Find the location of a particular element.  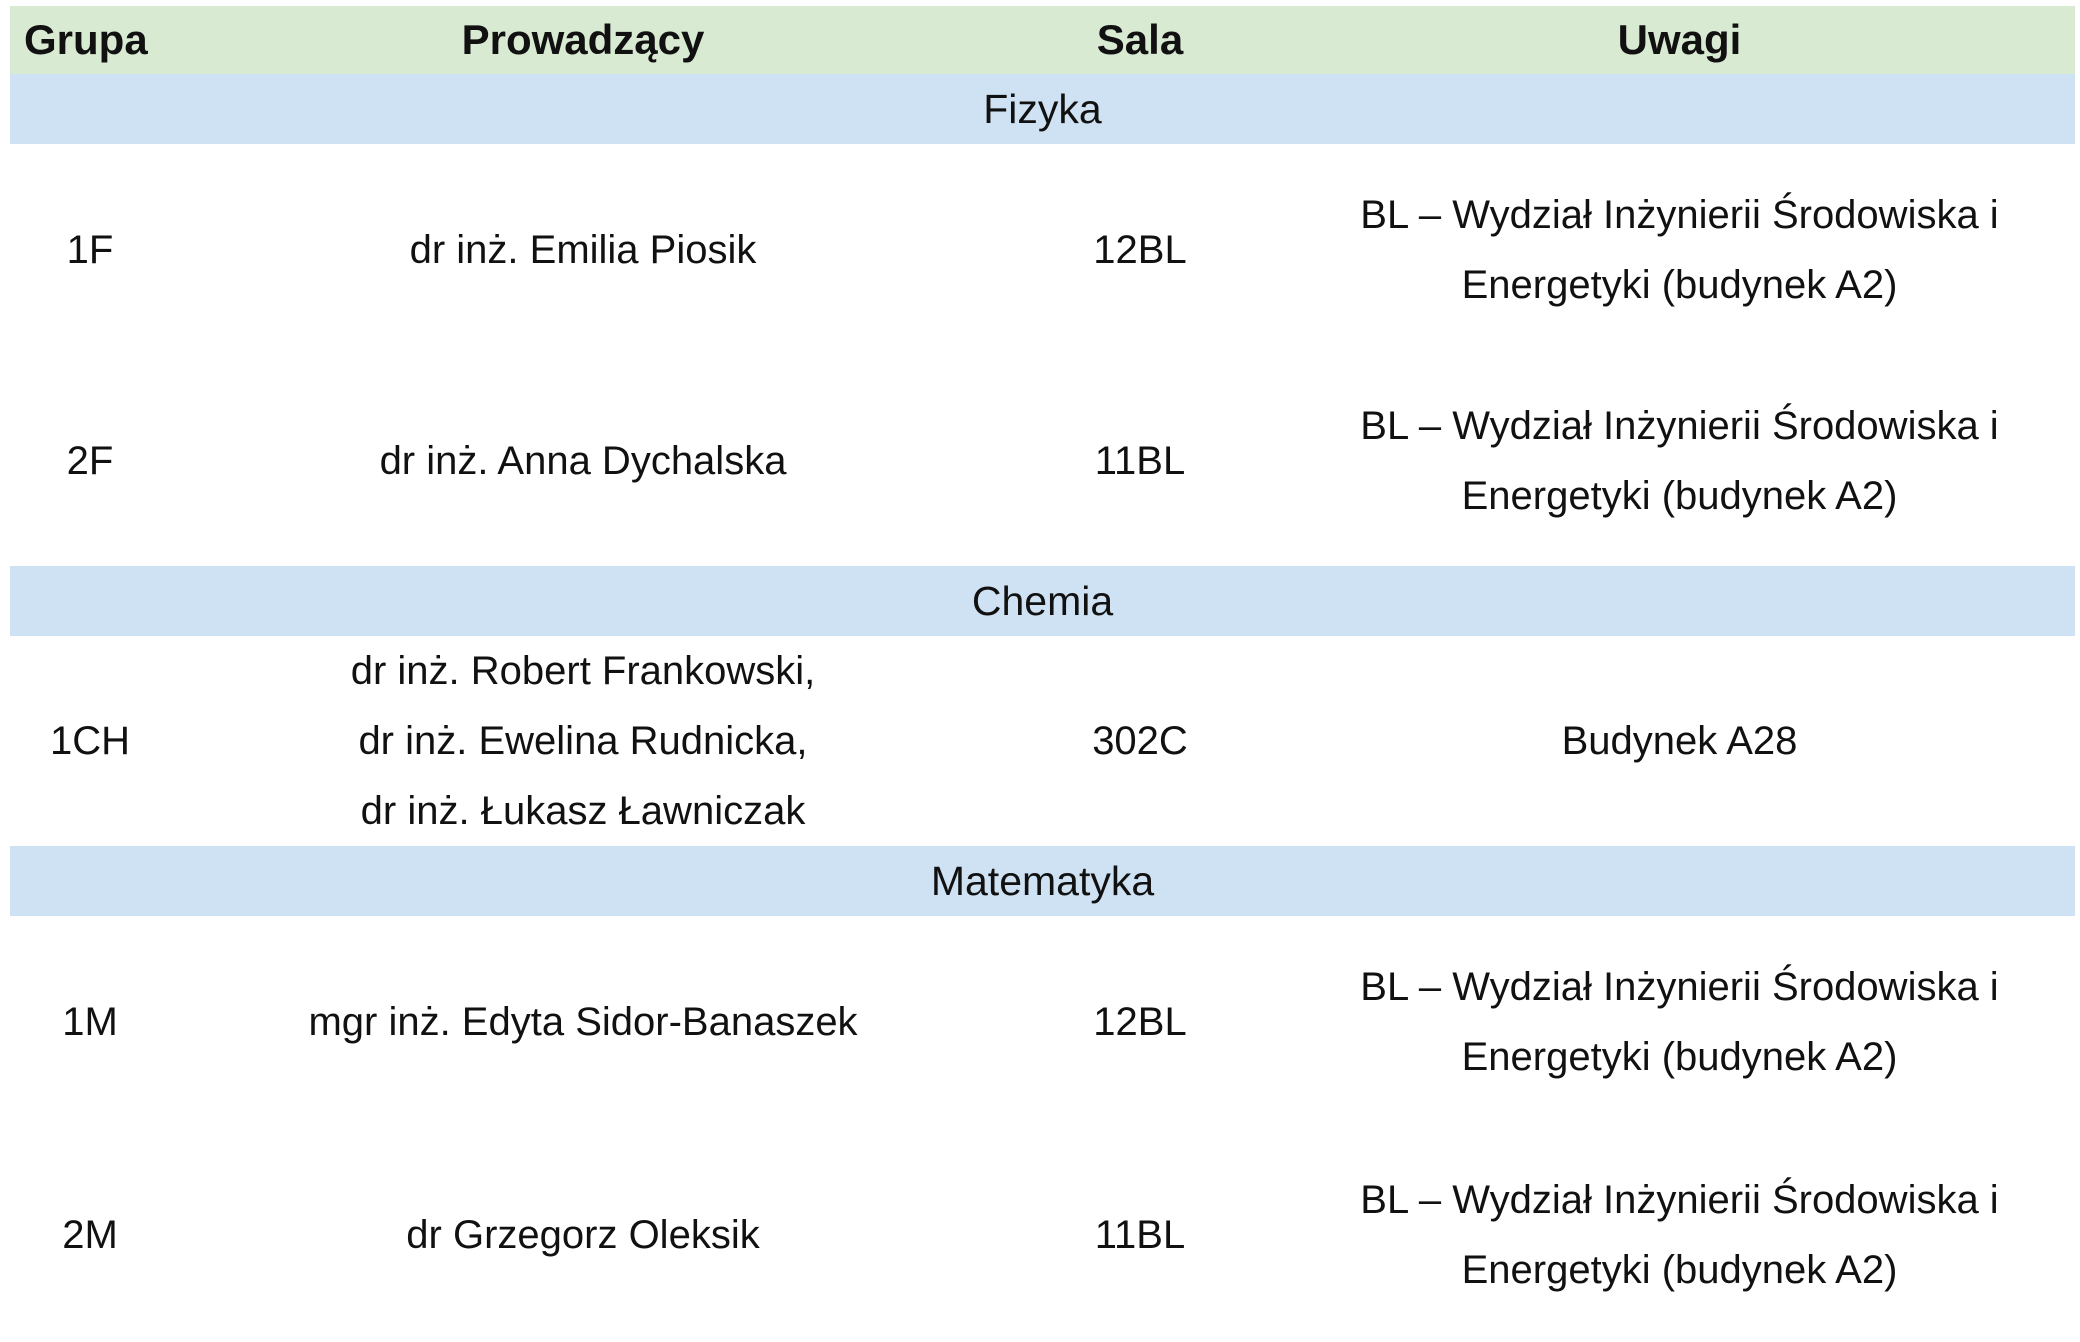

group-cell: 2M is located at coordinates (90, 1234).